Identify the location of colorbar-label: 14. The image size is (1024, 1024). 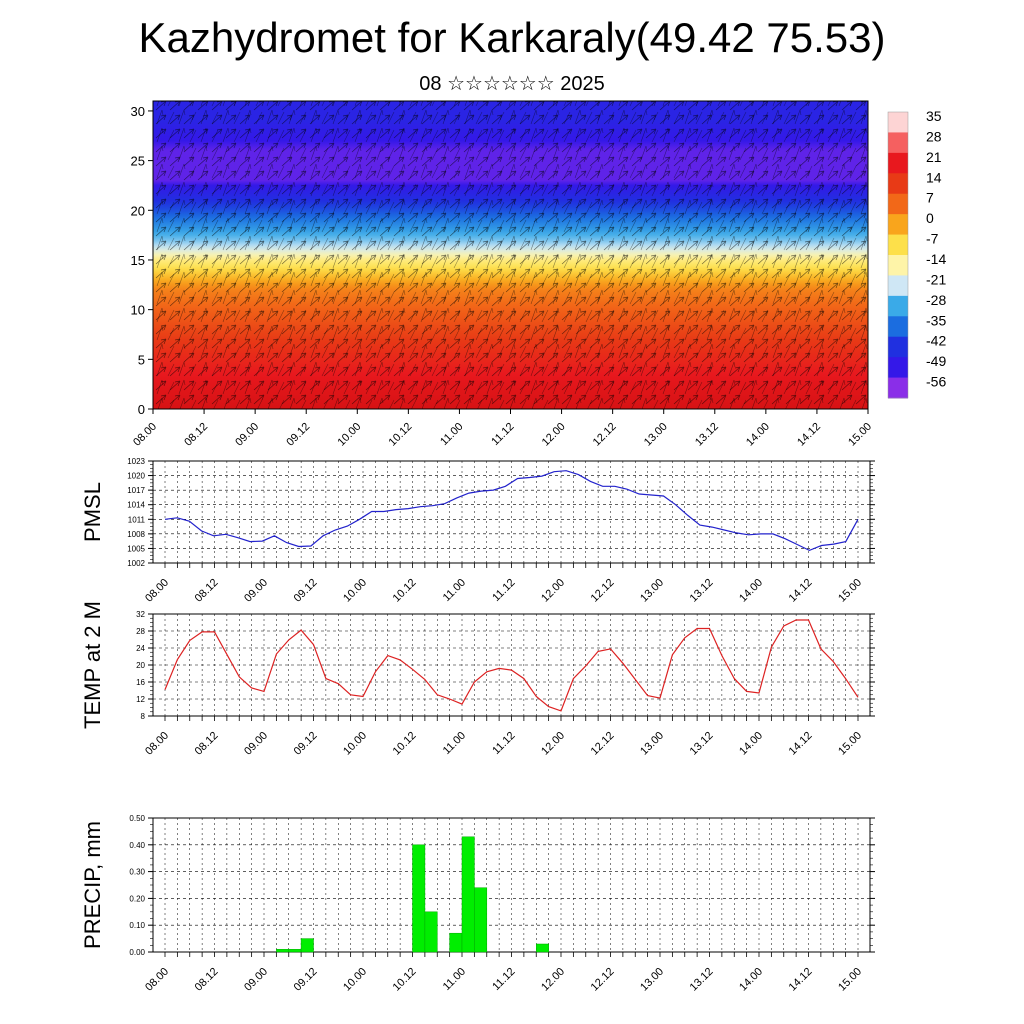
(934, 177).